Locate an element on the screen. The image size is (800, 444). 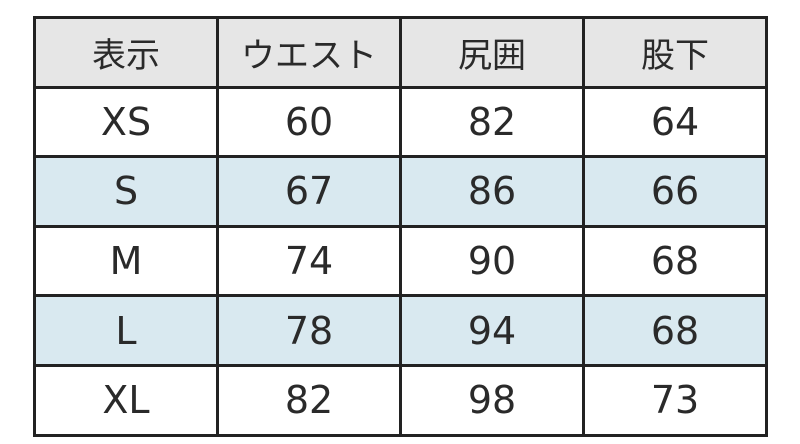
cell-waist: 78 is located at coordinates (309, 330).